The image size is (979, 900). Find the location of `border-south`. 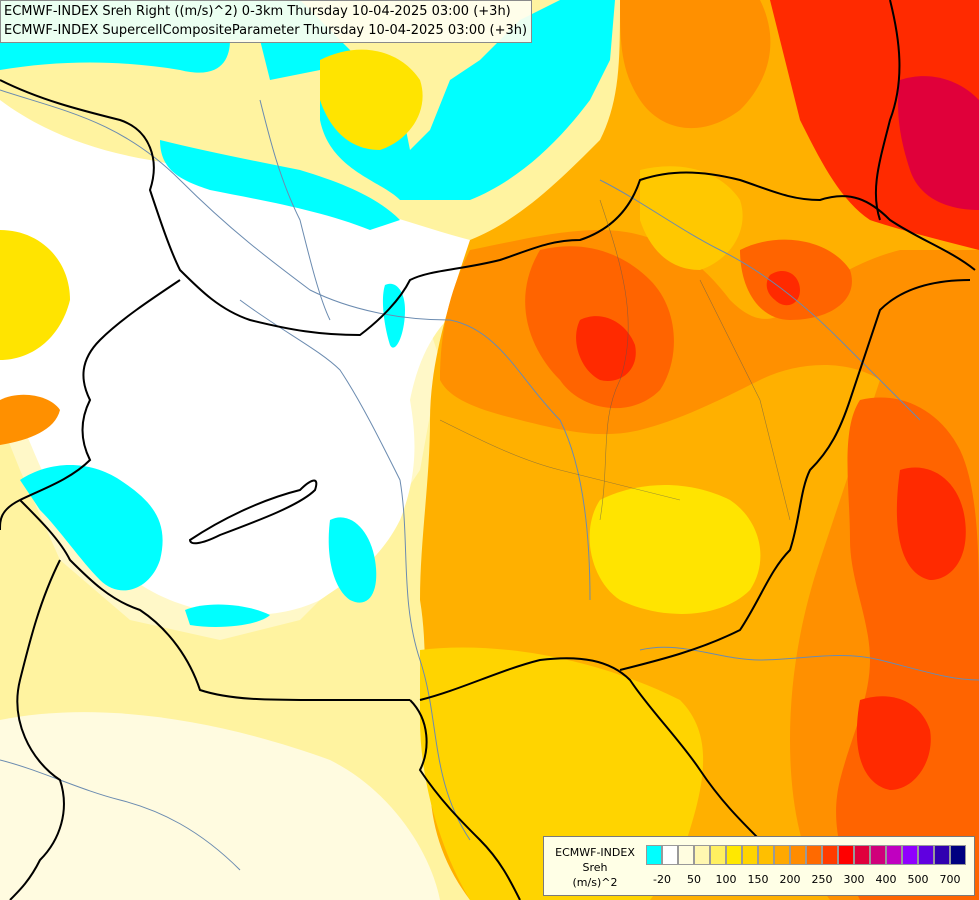

border-south is located at coordinates (465, 799).